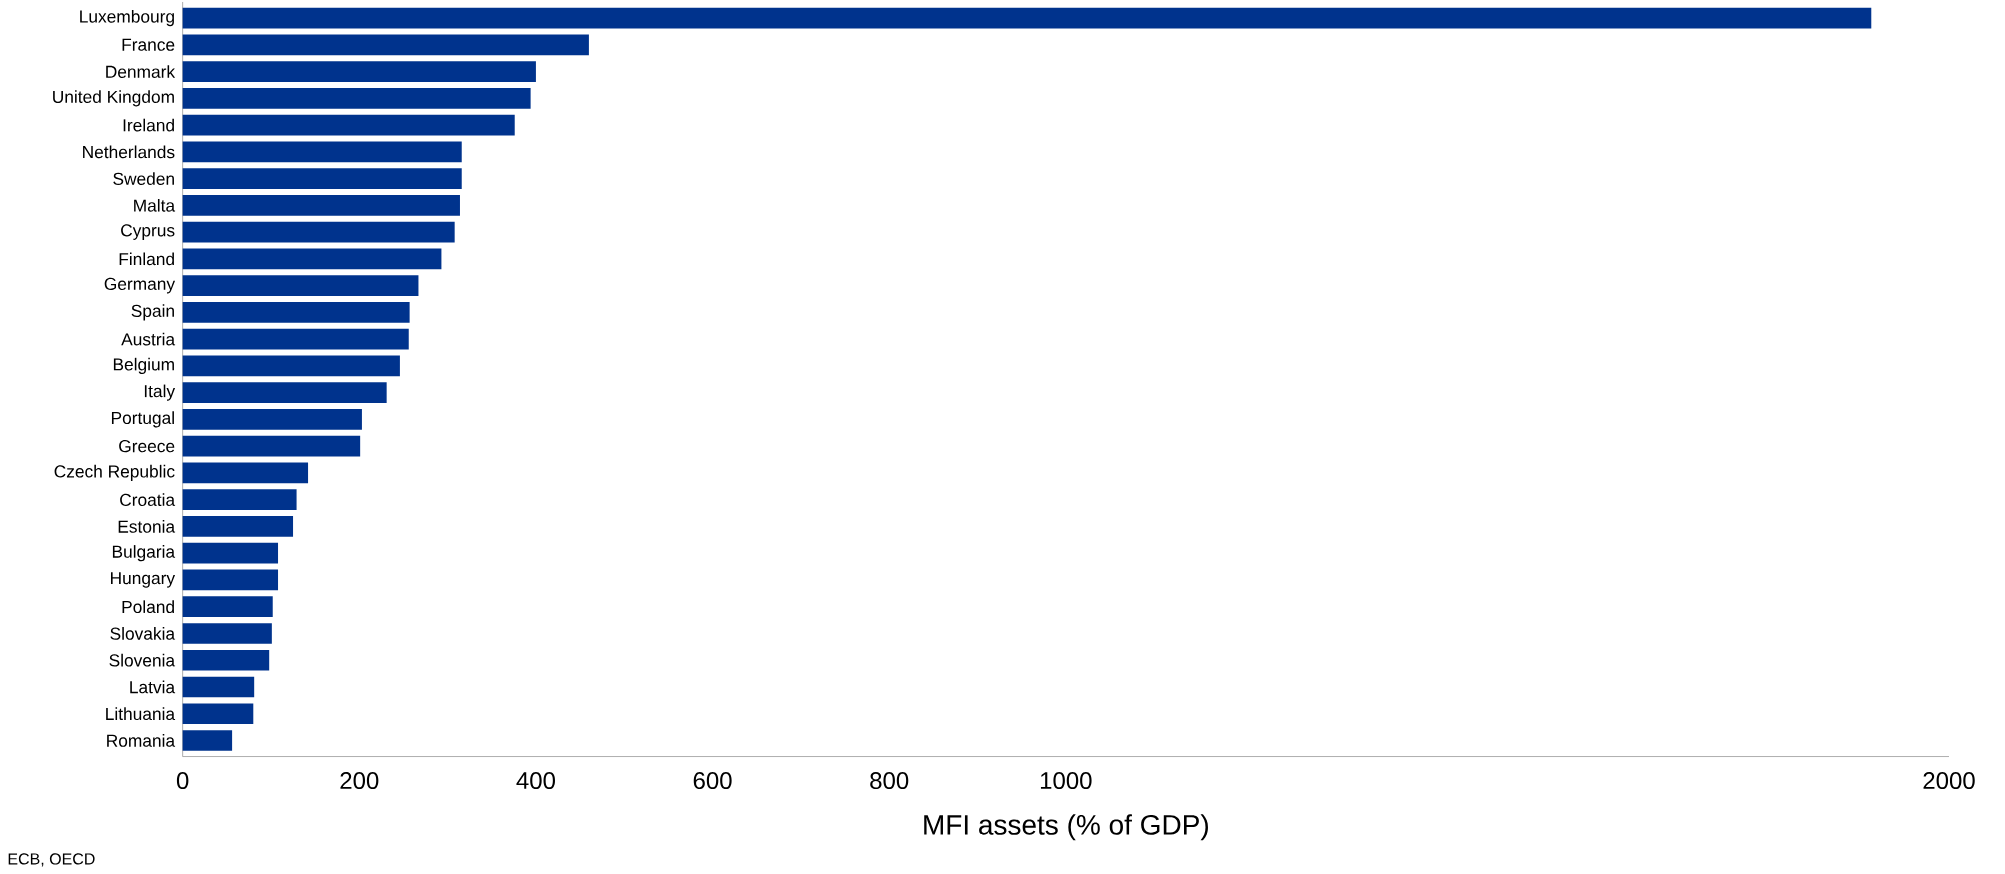 The image size is (2005, 874). I want to click on x-tick-label: 1000, so click(1066, 781).